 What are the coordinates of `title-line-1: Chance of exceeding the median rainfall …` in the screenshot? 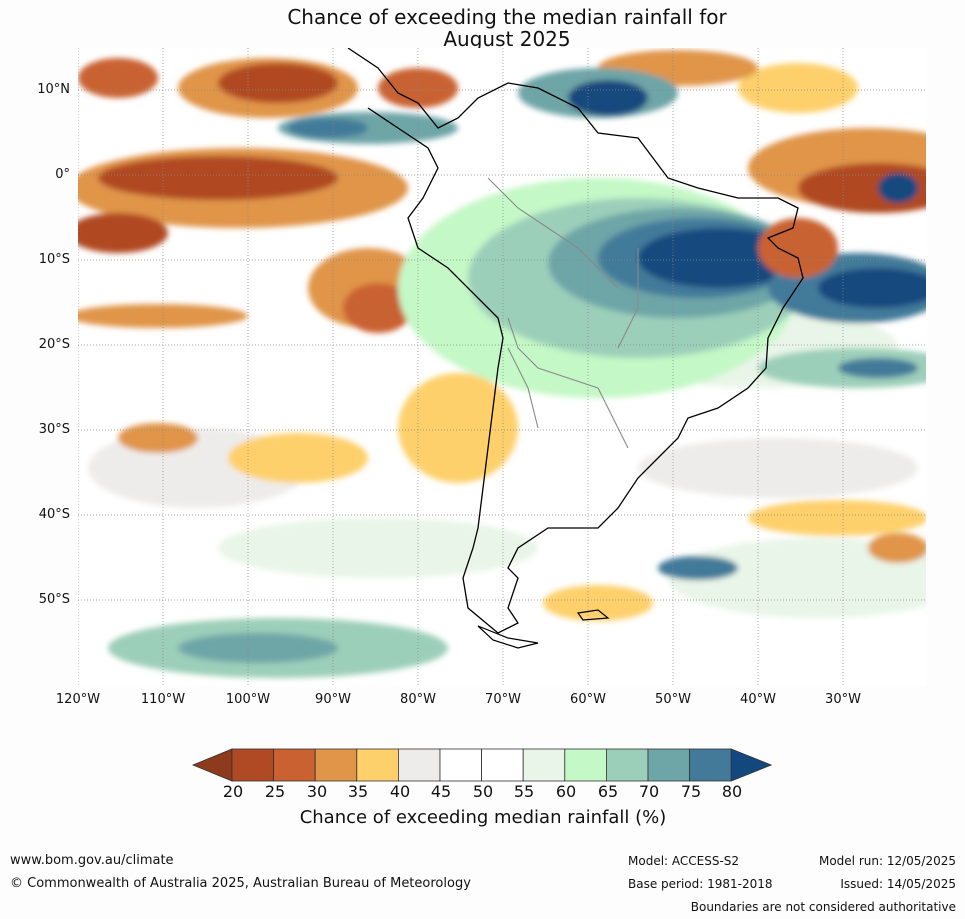 It's located at (507, 17).